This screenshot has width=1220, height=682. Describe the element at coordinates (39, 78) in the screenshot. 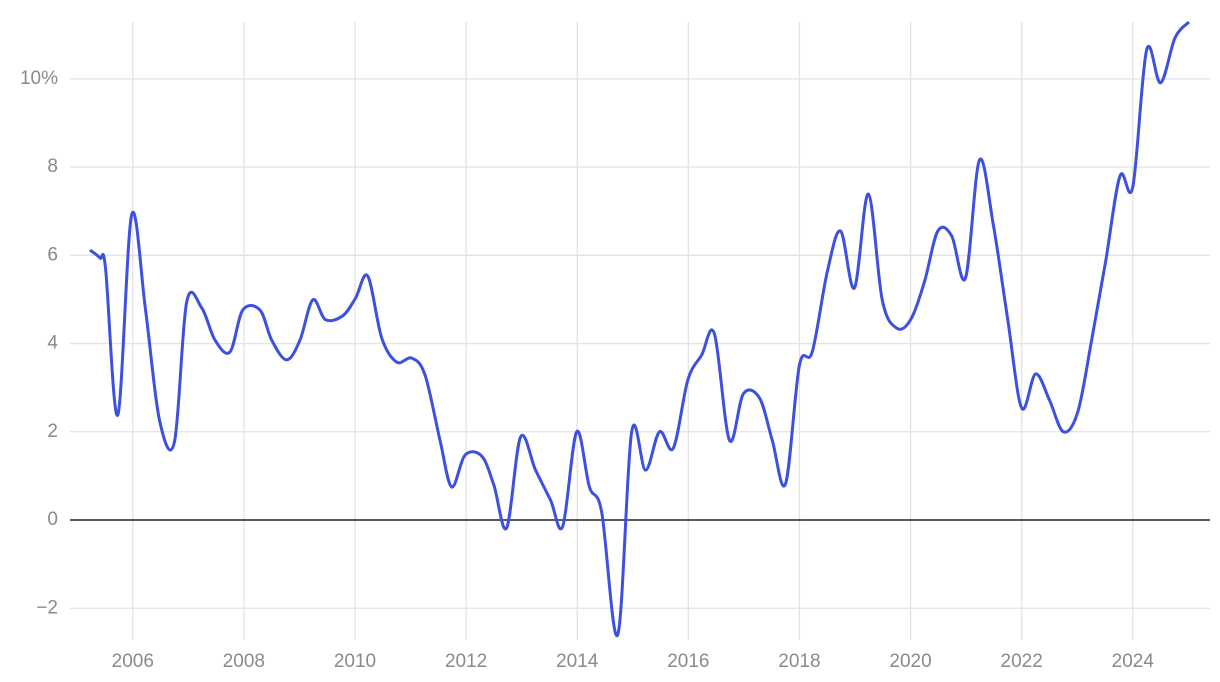

I see `y-tick-label: 10%` at that location.